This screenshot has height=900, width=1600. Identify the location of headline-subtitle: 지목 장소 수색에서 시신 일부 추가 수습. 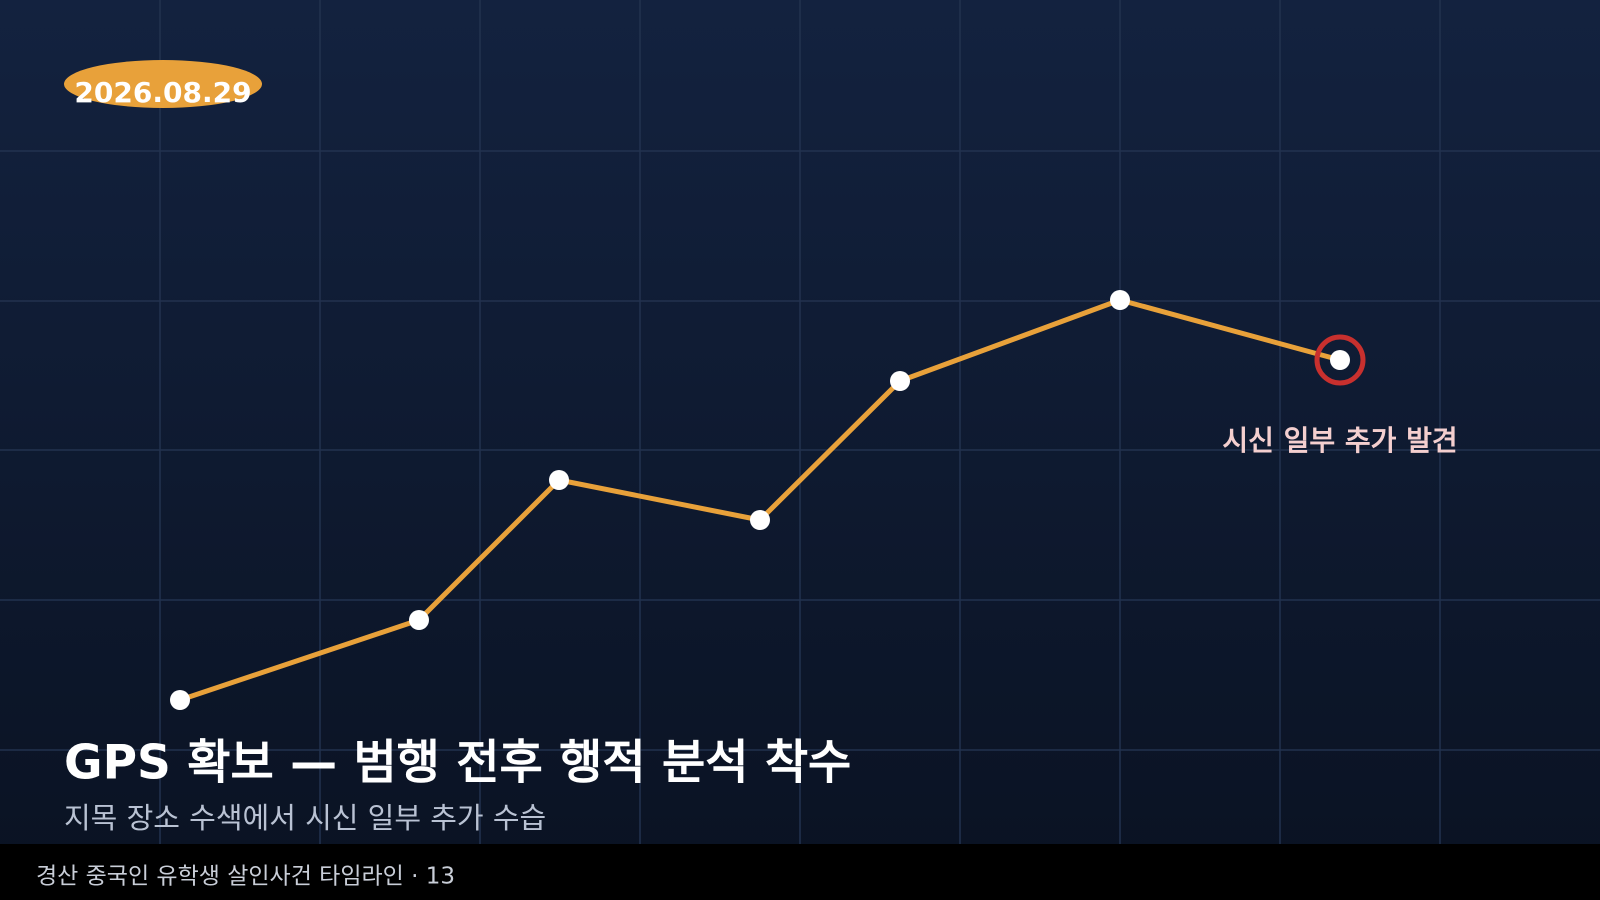
(305, 818).